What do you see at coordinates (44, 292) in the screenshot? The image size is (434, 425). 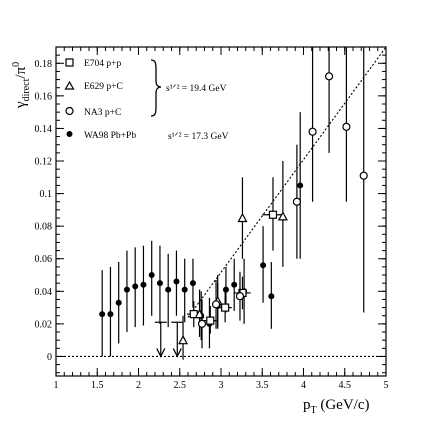 I see `y-tick-label: 0.04` at bounding box center [44, 292].